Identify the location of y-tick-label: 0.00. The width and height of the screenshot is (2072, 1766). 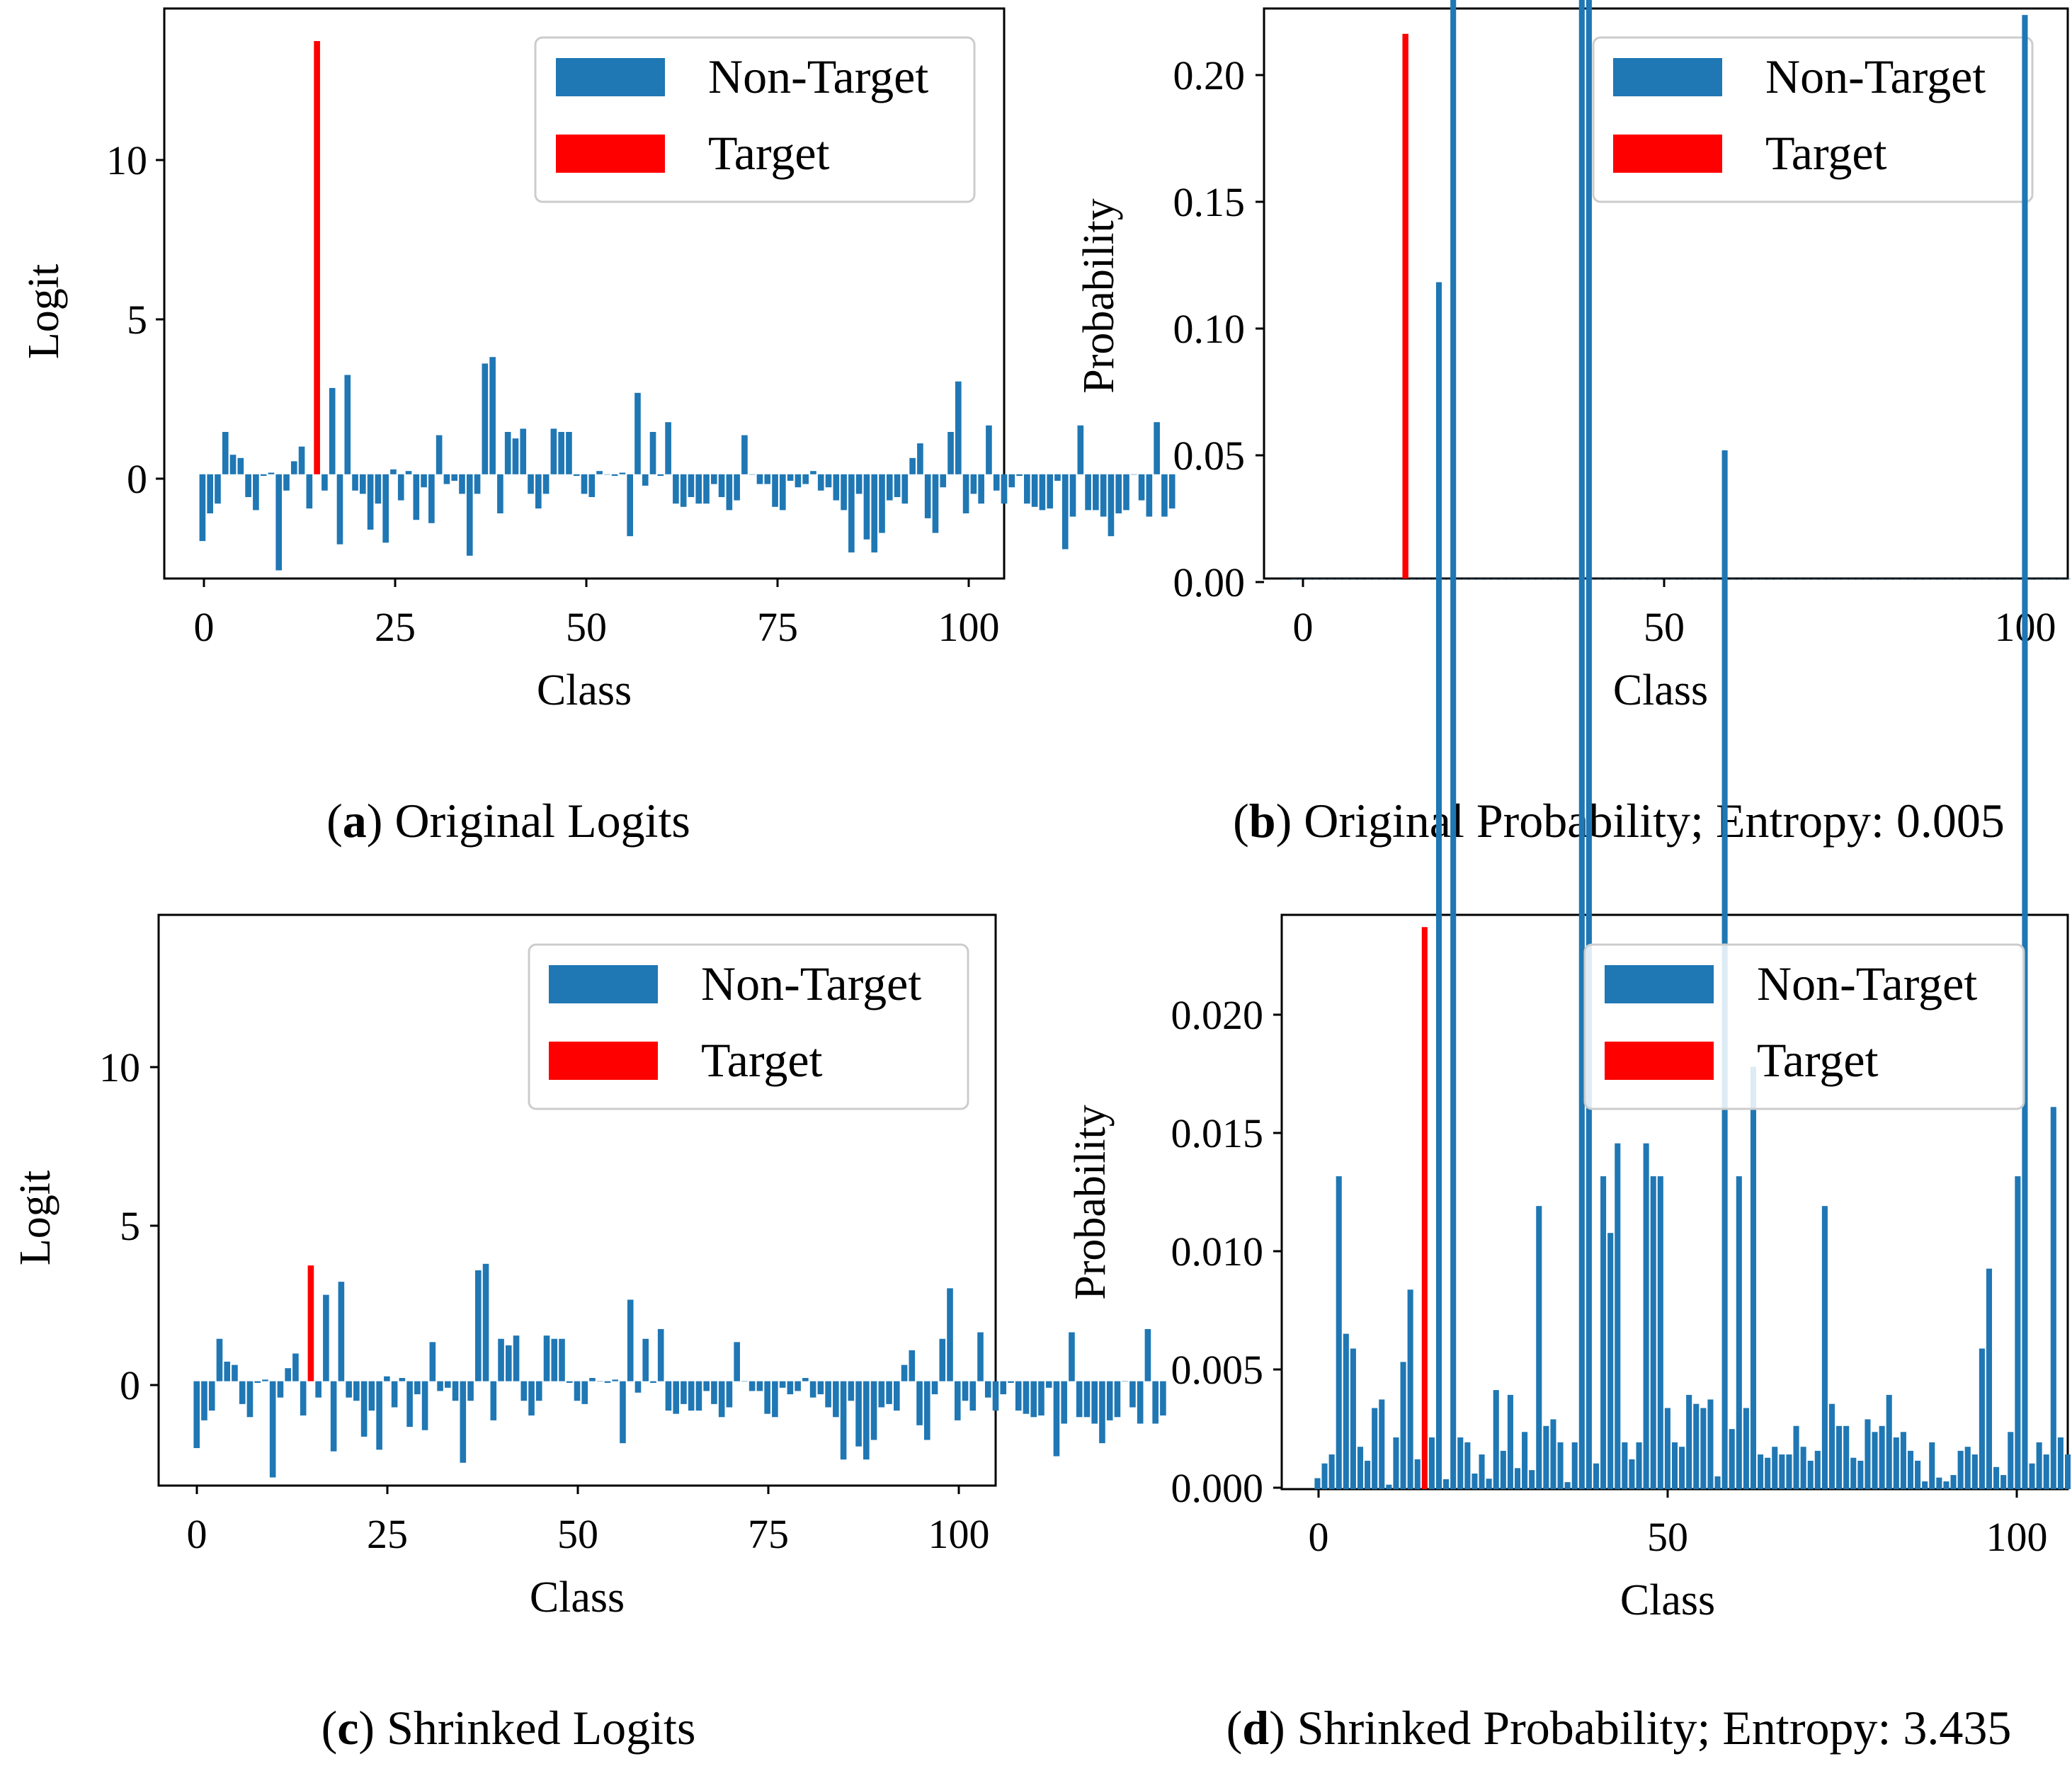
(1209, 582).